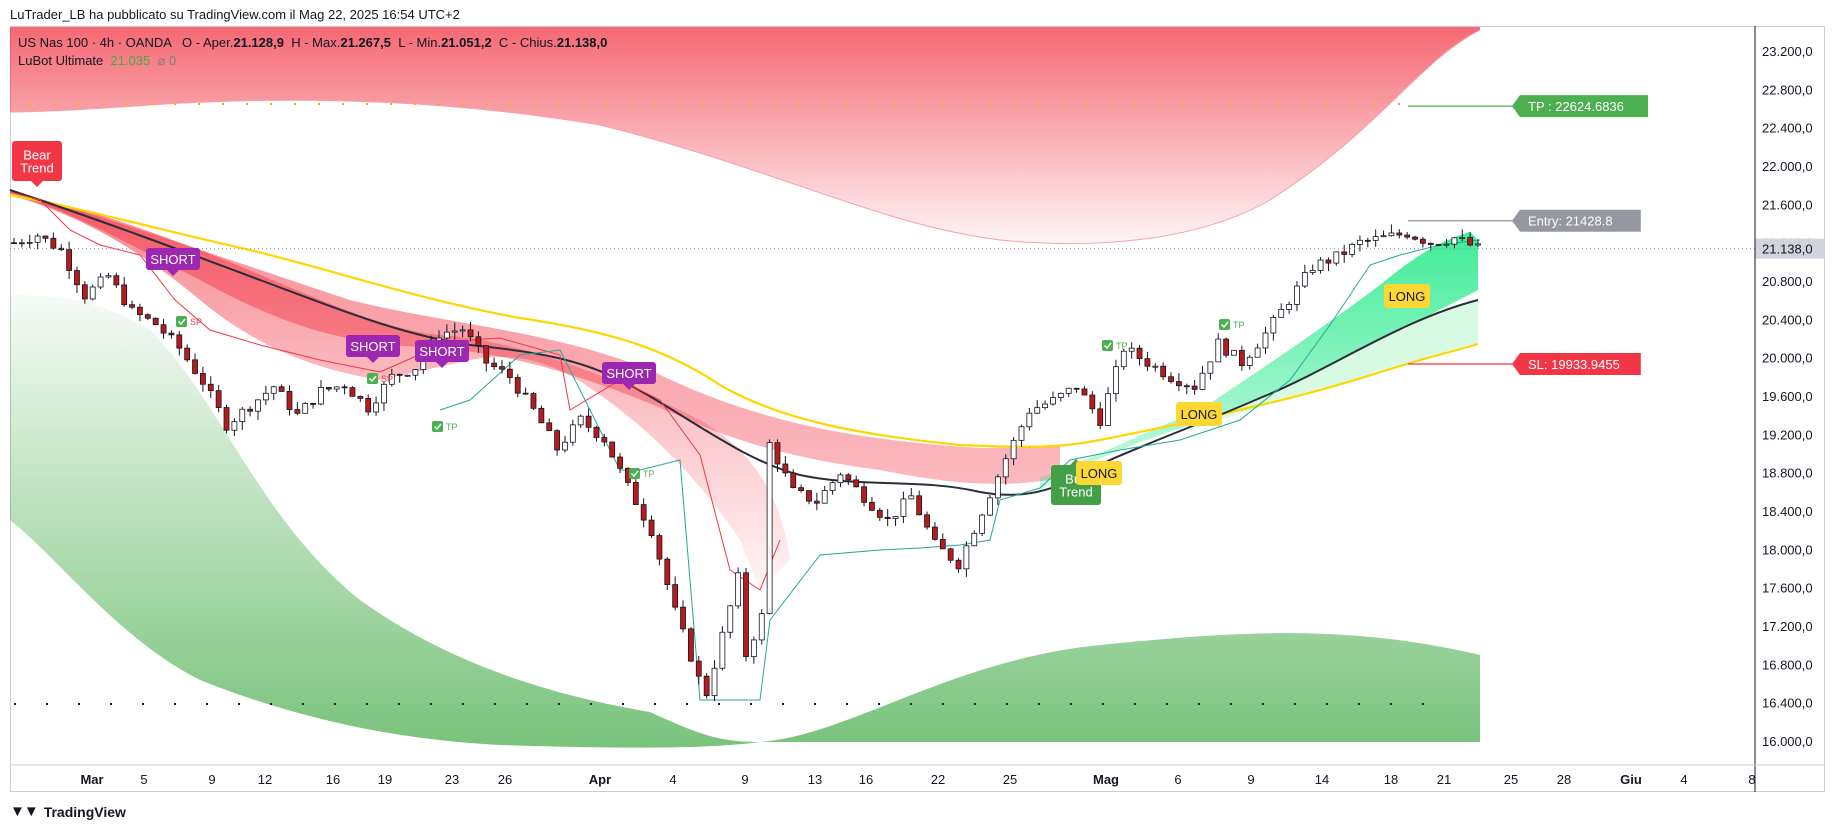  What do you see at coordinates (1322, 779) in the screenshot?
I see `time-tick-label: 14` at bounding box center [1322, 779].